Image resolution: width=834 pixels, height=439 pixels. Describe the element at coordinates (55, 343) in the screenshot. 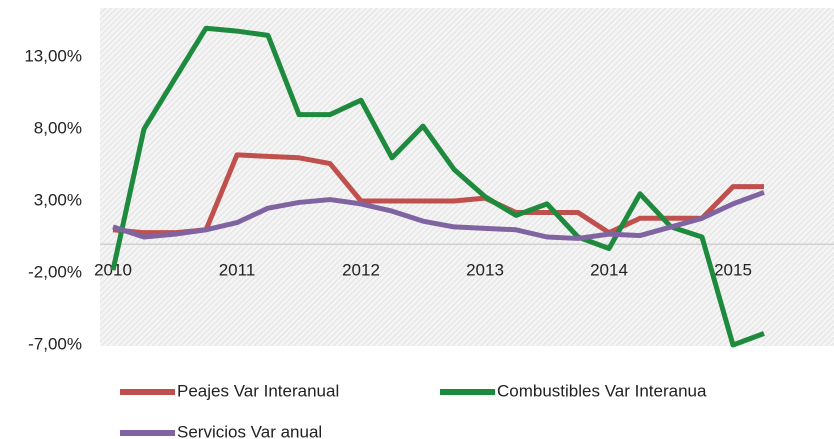

I see `y-tick-label: -7,00%` at that location.